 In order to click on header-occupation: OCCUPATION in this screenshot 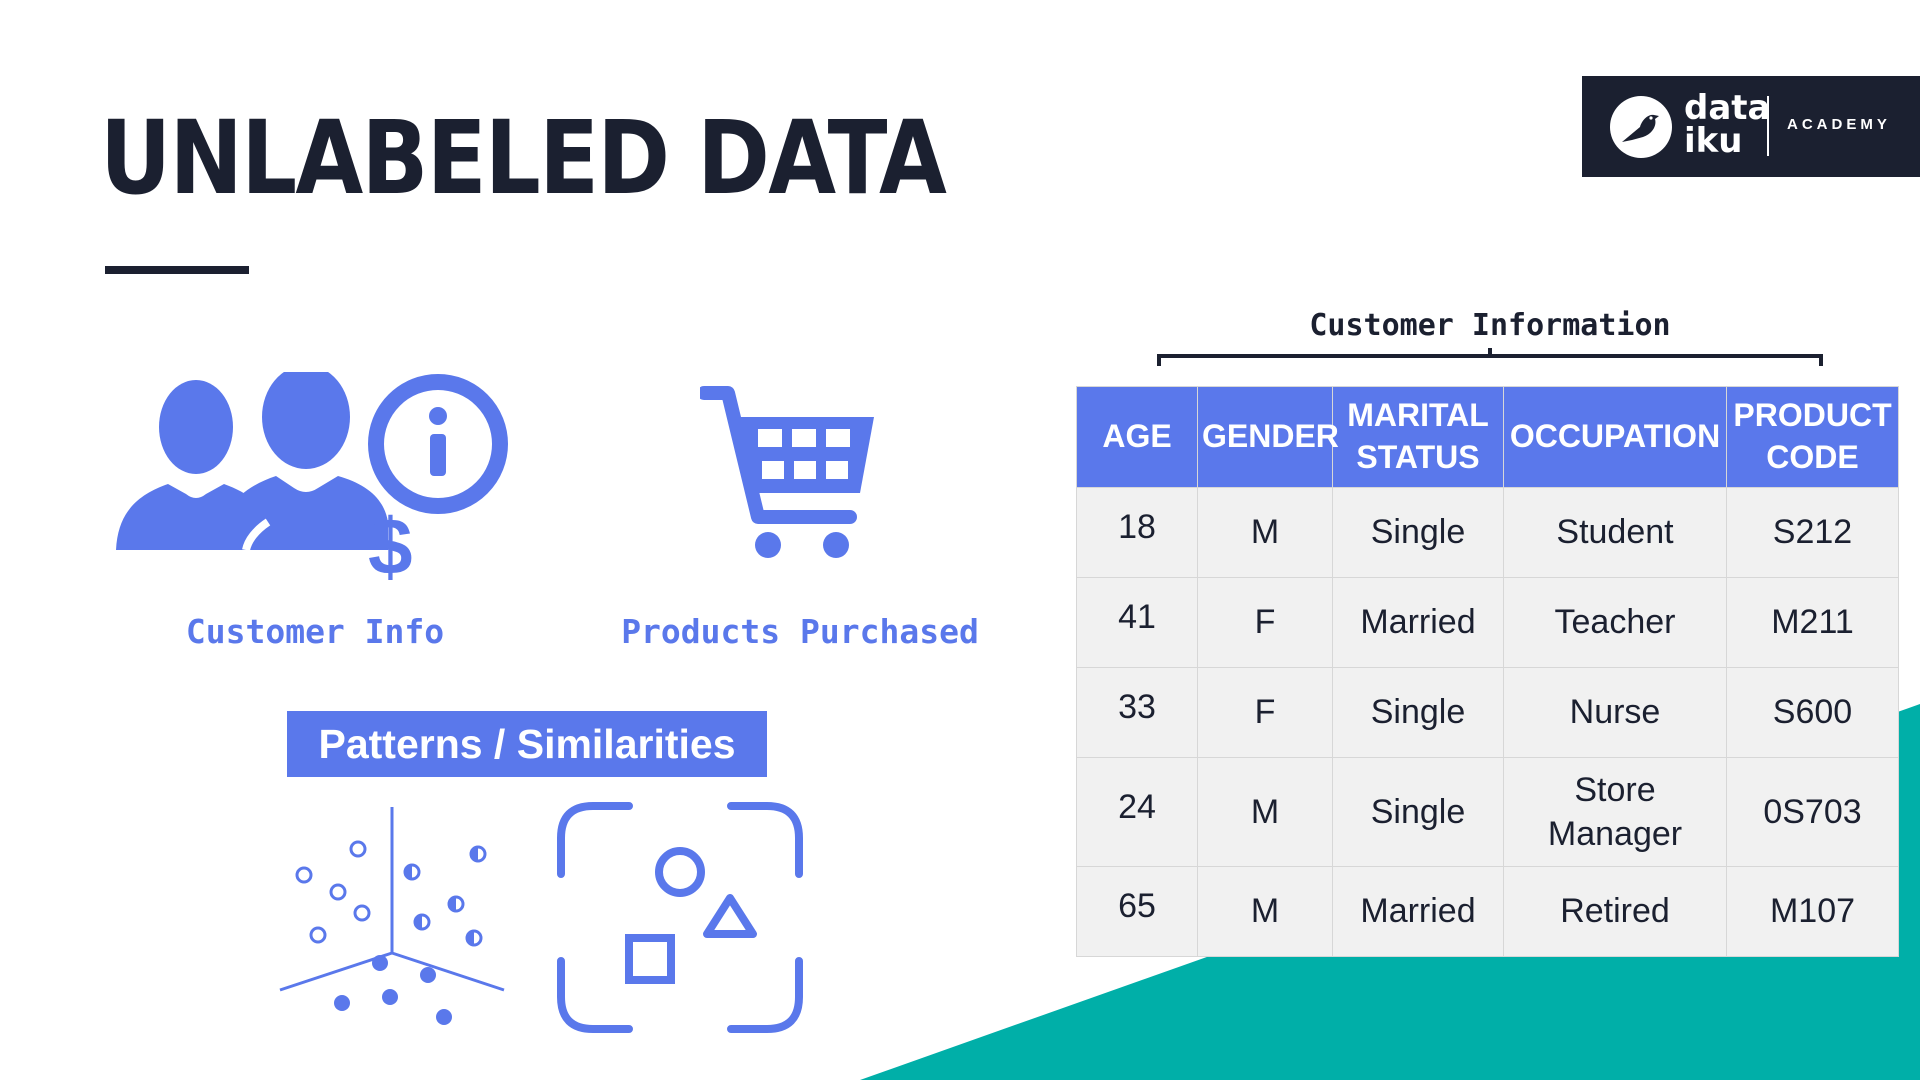, I will do `click(1615, 437)`.